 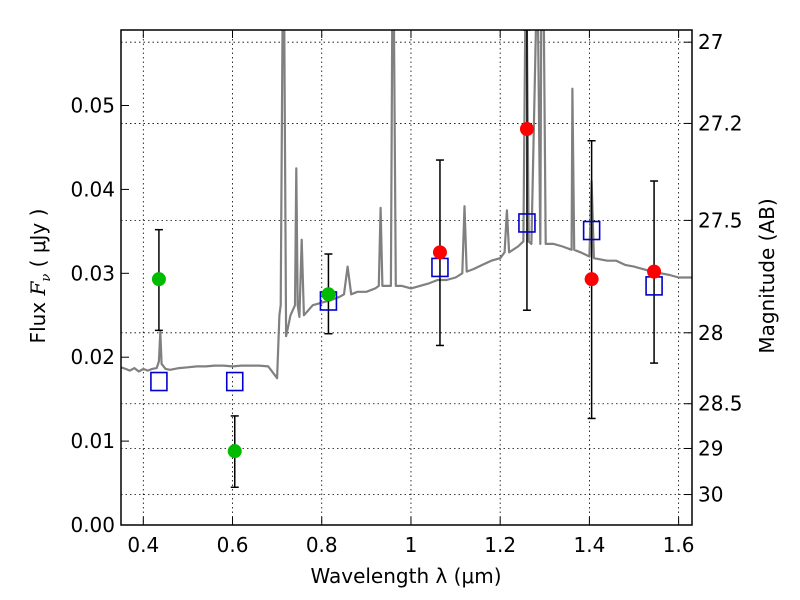 What do you see at coordinates (500, 545) in the screenshot?
I see `x-tick-label: 1.2` at bounding box center [500, 545].